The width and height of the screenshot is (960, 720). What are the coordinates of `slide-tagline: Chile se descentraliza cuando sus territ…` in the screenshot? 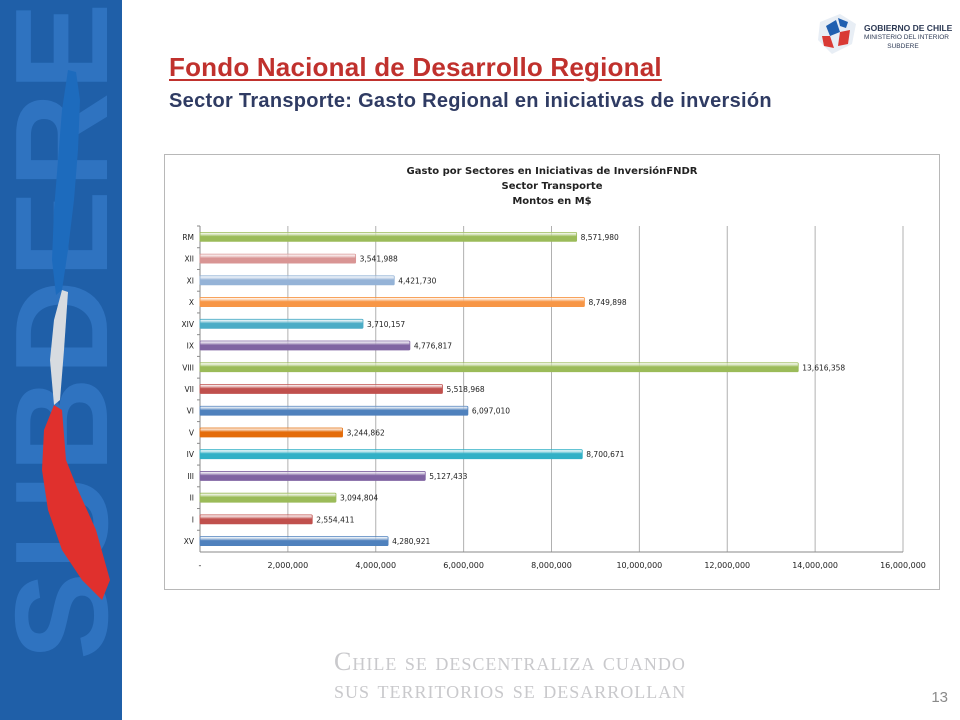 It's located at (510, 676).